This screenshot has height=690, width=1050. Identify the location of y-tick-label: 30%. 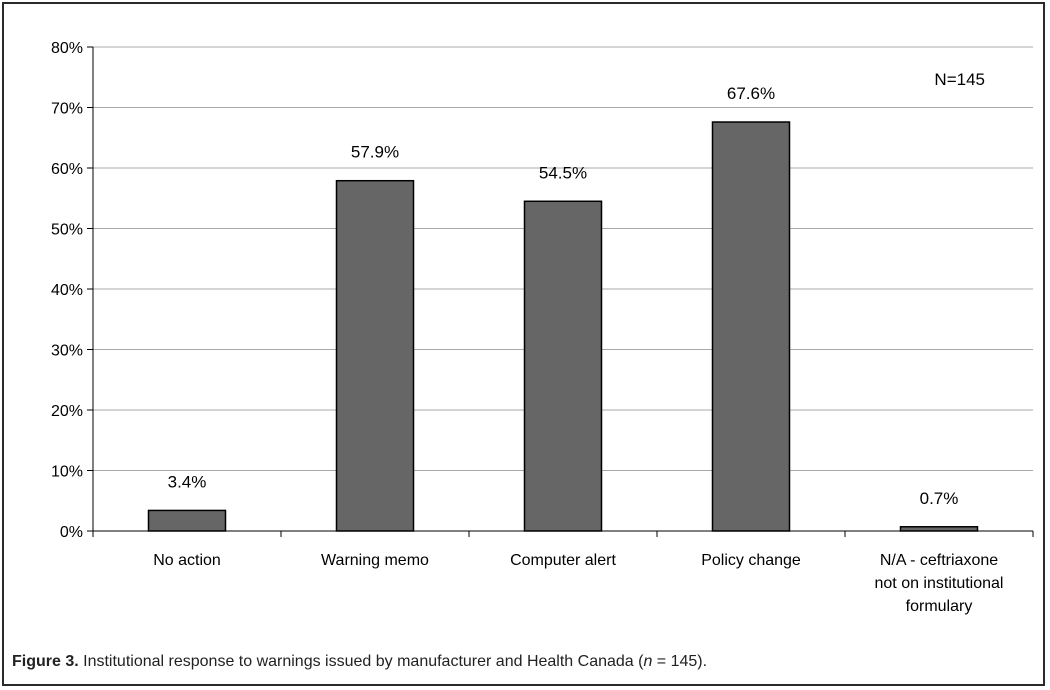
(67, 351).